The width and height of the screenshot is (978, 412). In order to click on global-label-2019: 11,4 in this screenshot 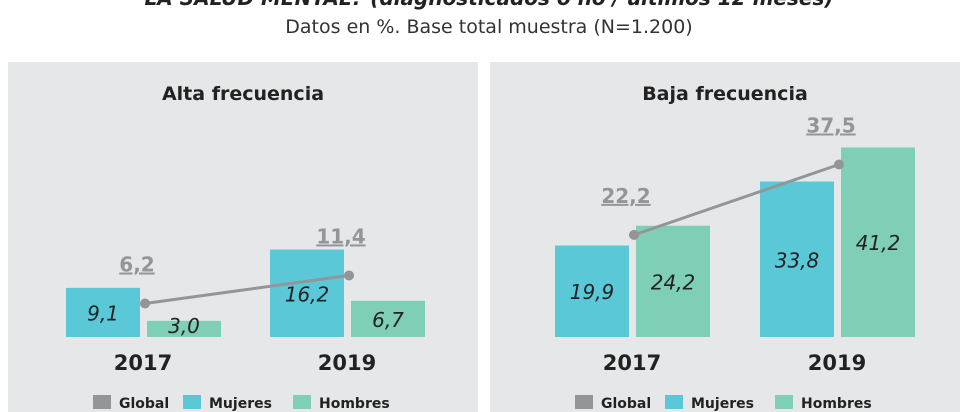, I will do `click(340, 236)`.